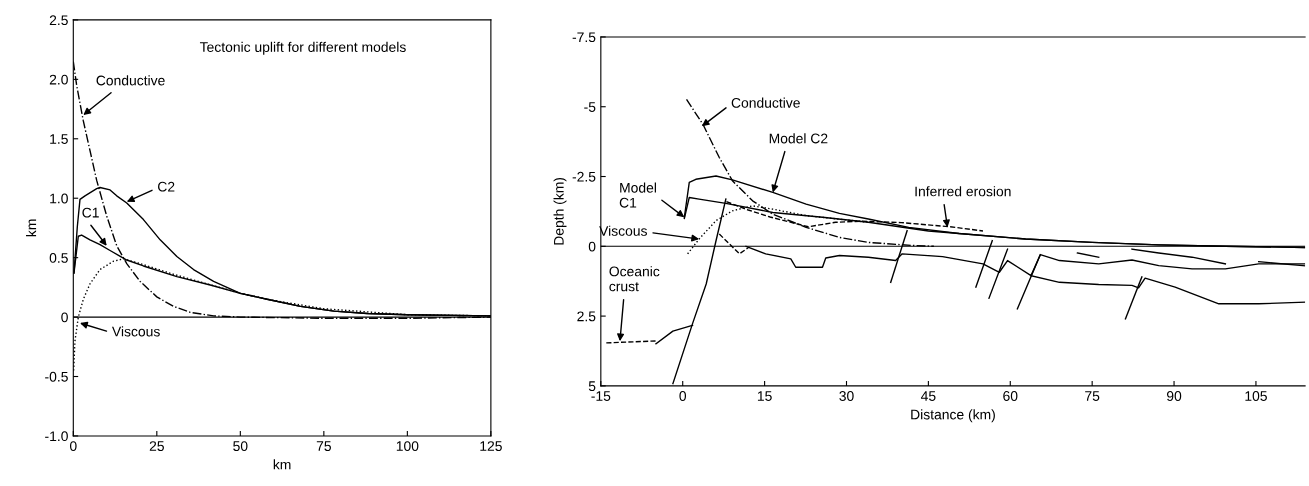 This screenshot has width=1309, height=486. Describe the element at coordinates (302, 48) in the screenshot. I see `text: Tectonic uplift for different models` at that location.